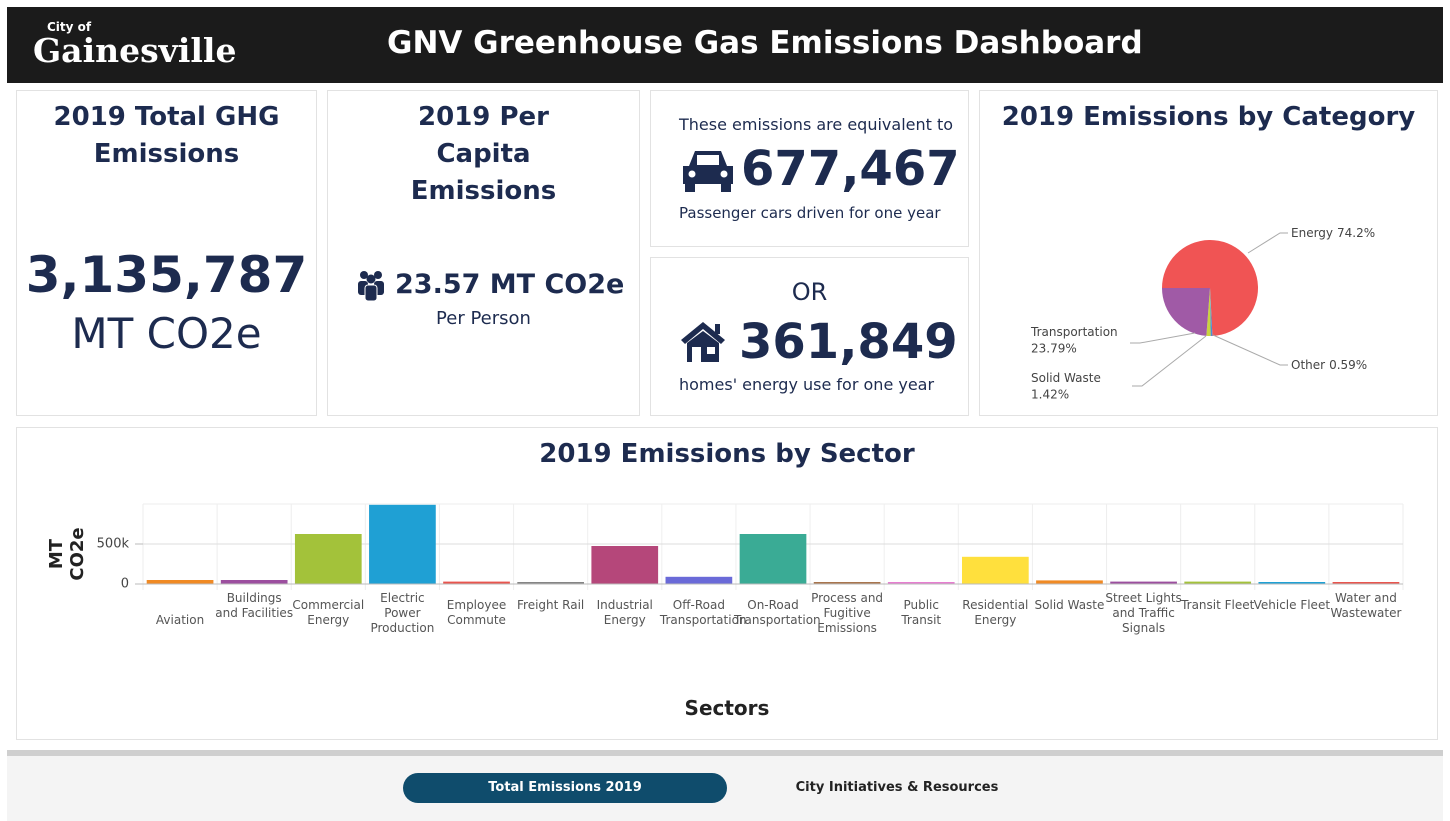 This screenshot has width=1450, height=821. I want to click on bar-chart: 0 500k, so click(750, 547).